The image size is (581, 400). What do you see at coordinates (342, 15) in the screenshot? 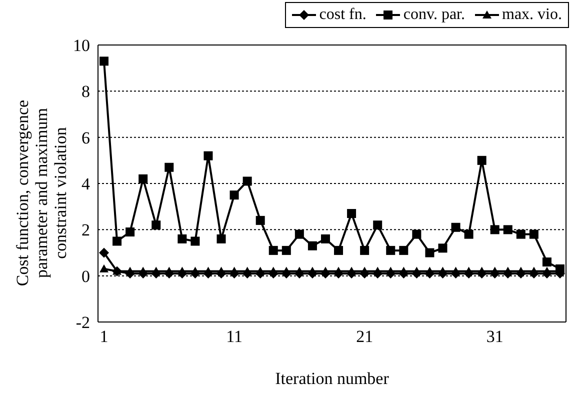
I see `legend-label: cost fn.` at bounding box center [342, 15].